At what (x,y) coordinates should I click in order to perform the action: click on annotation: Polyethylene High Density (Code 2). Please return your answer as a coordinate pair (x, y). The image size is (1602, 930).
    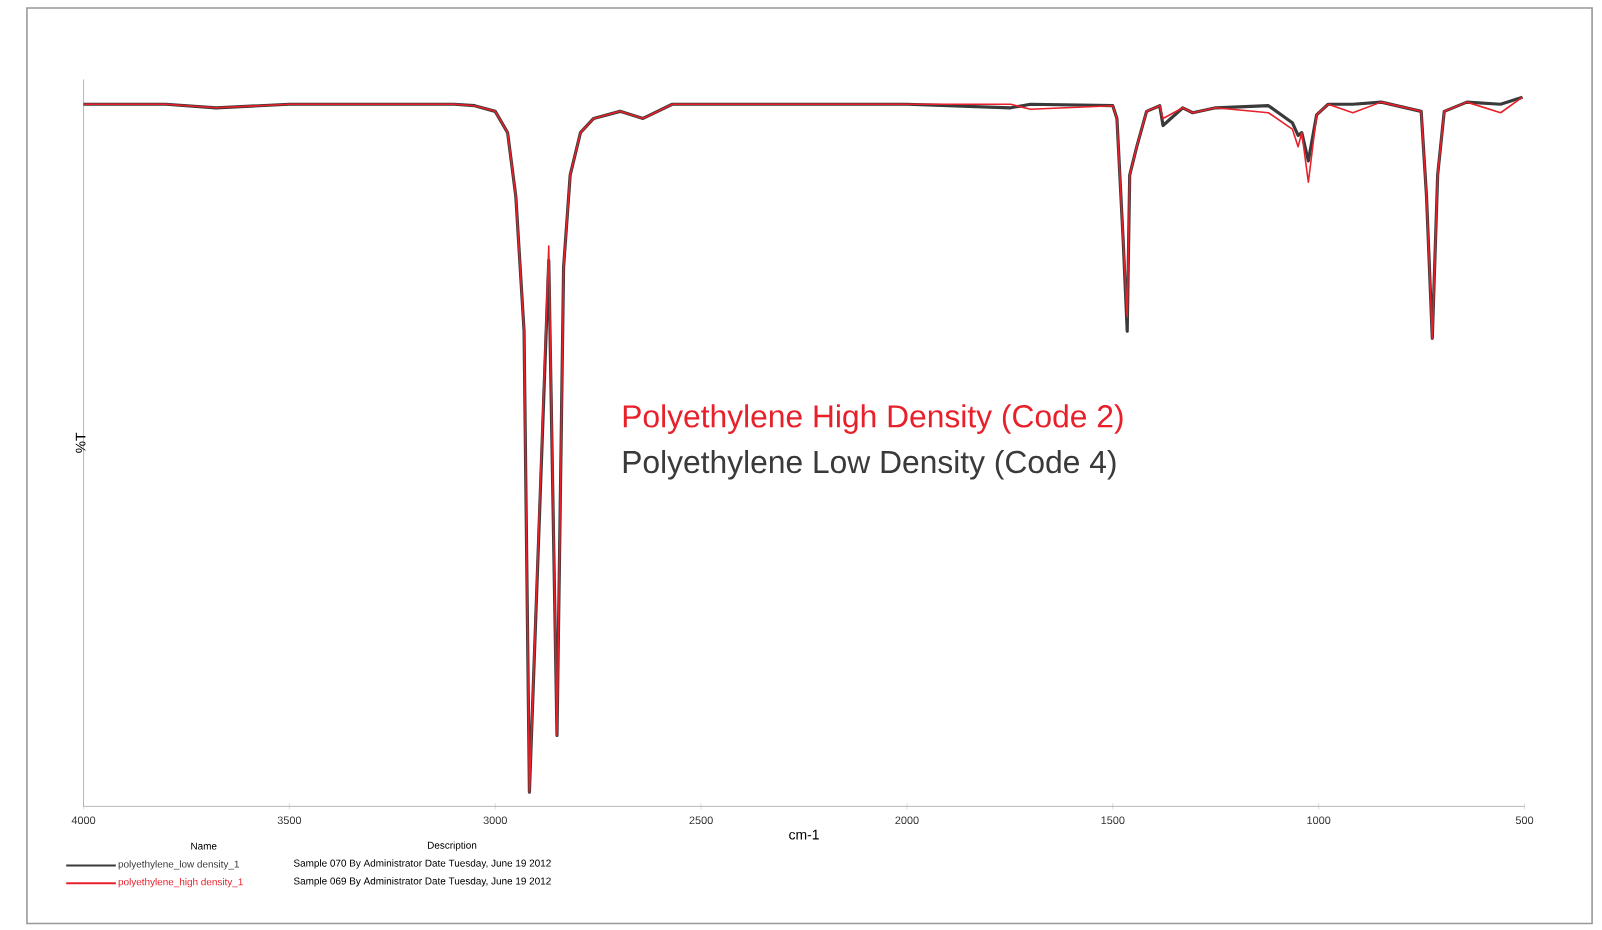
    Looking at the image, I should click on (873, 419).